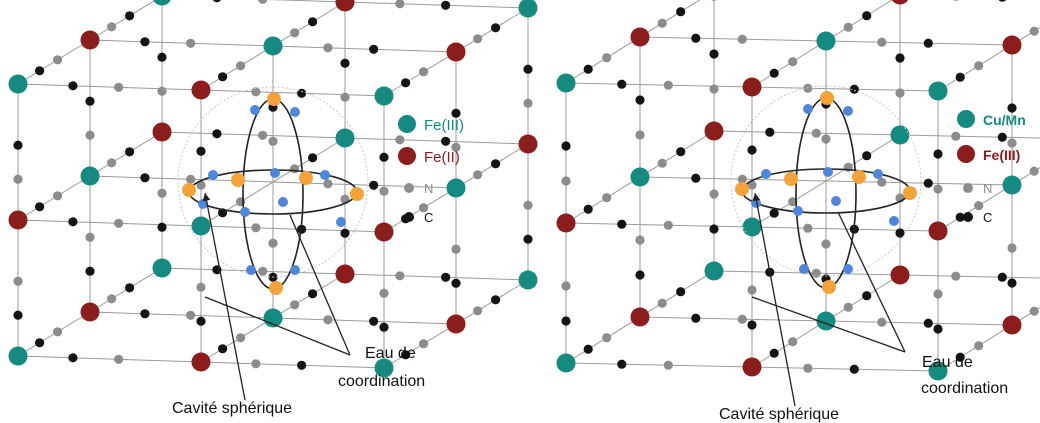  I want to click on legend-marker-n-right, so click(968, 188).